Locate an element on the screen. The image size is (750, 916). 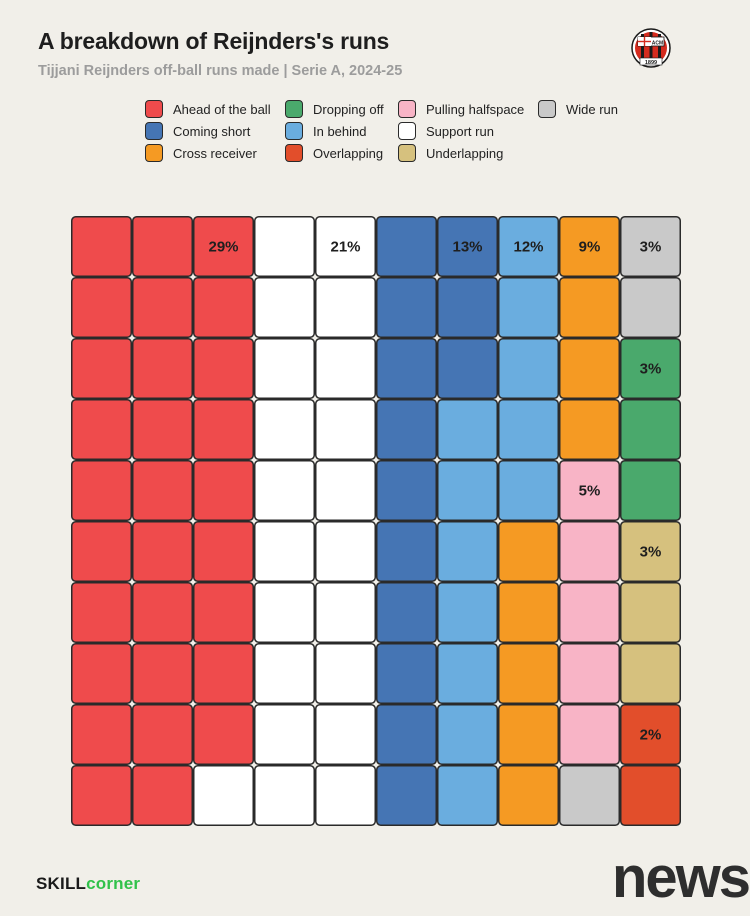
crest-text-top: ACM is located at coordinates (657, 44).